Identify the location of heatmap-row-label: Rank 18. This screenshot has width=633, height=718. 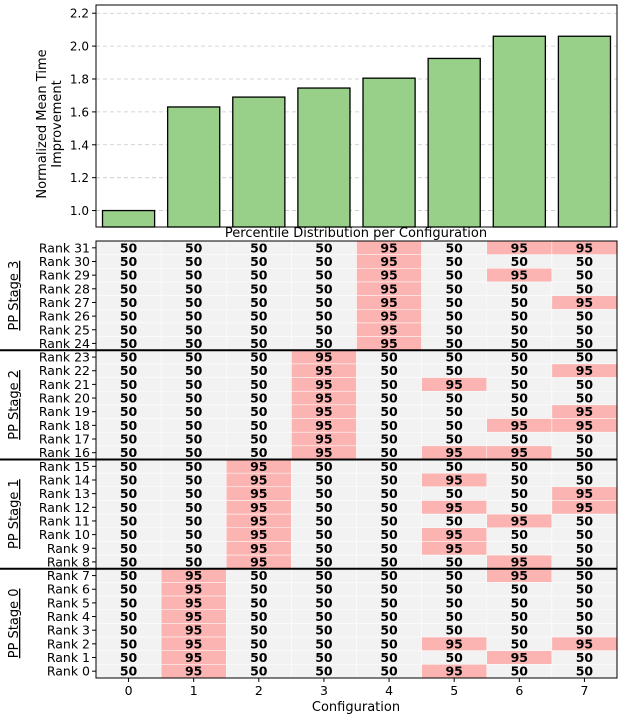
(64, 425).